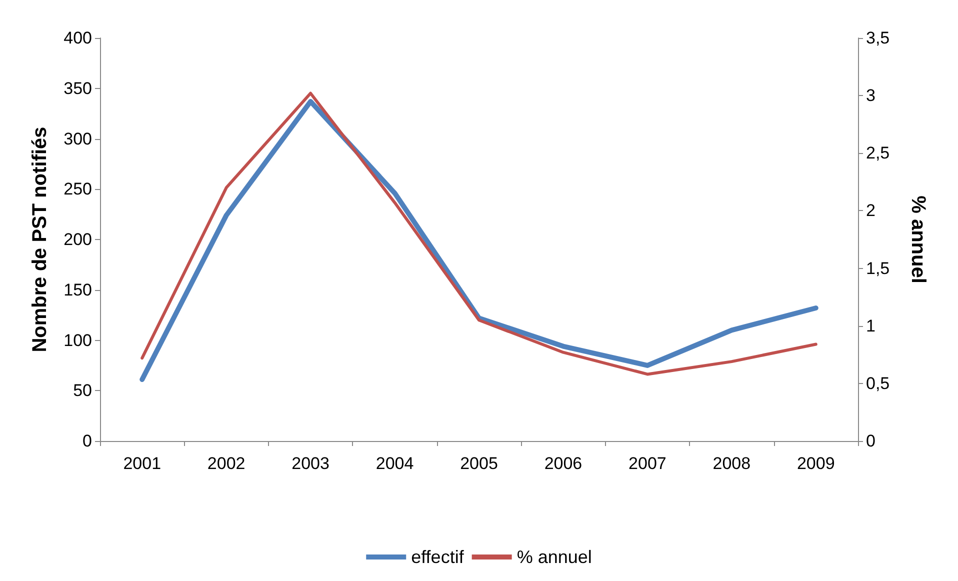 Image resolution: width=958 pixels, height=581 pixels. What do you see at coordinates (647, 463) in the screenshot?
I see `x-tick-label: 2007` at bounding box center [647, 463].